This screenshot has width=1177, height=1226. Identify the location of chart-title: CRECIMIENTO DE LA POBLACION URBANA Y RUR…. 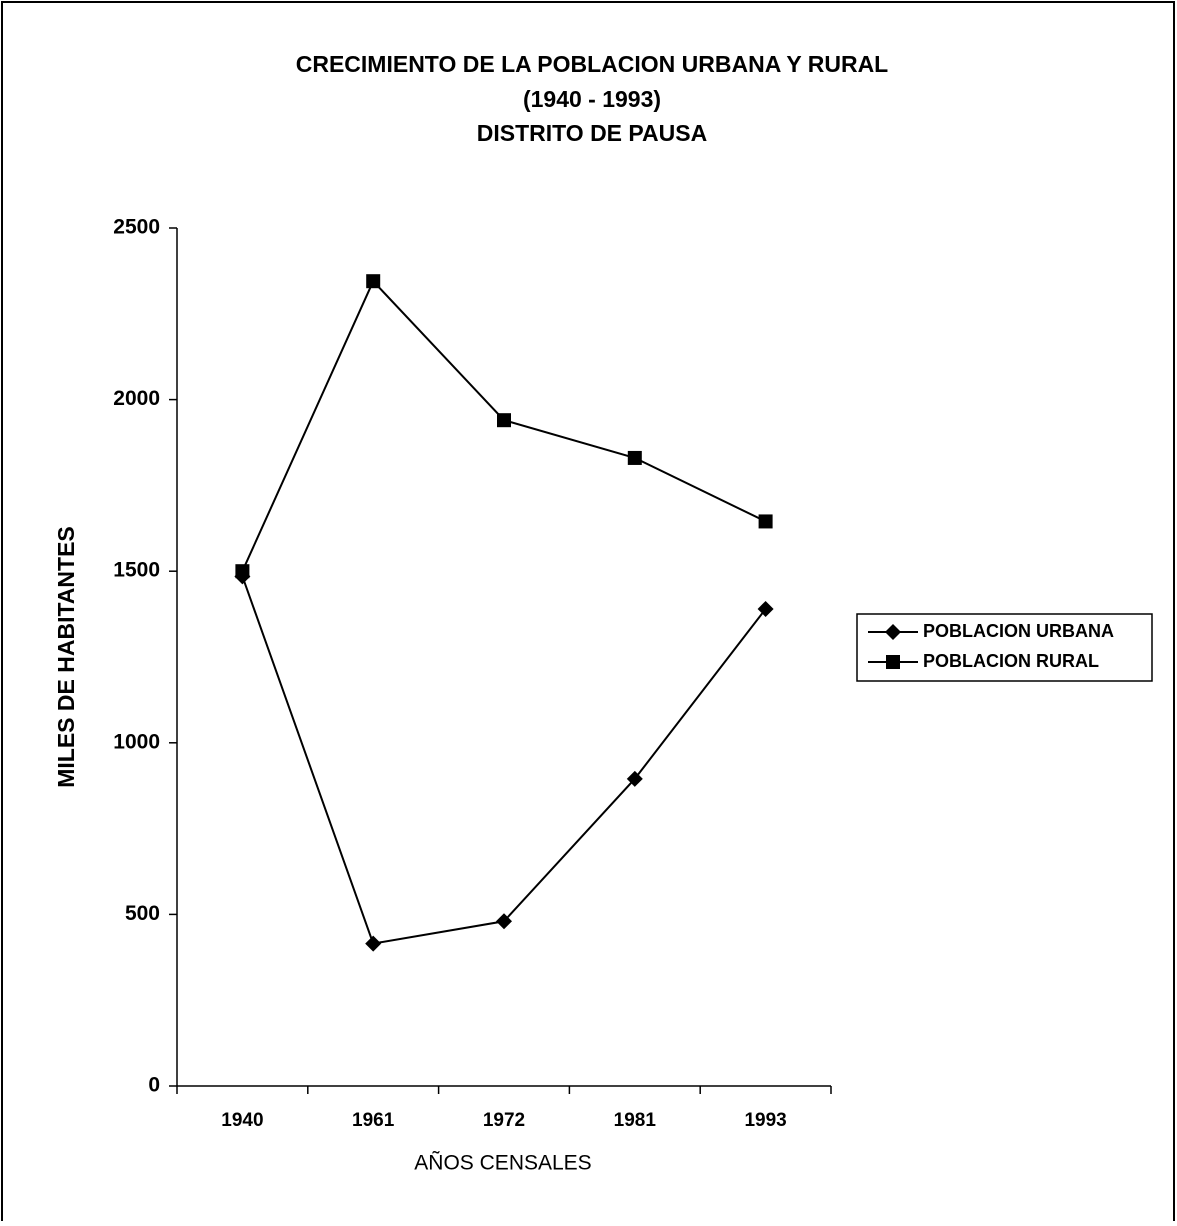
(592, 64).